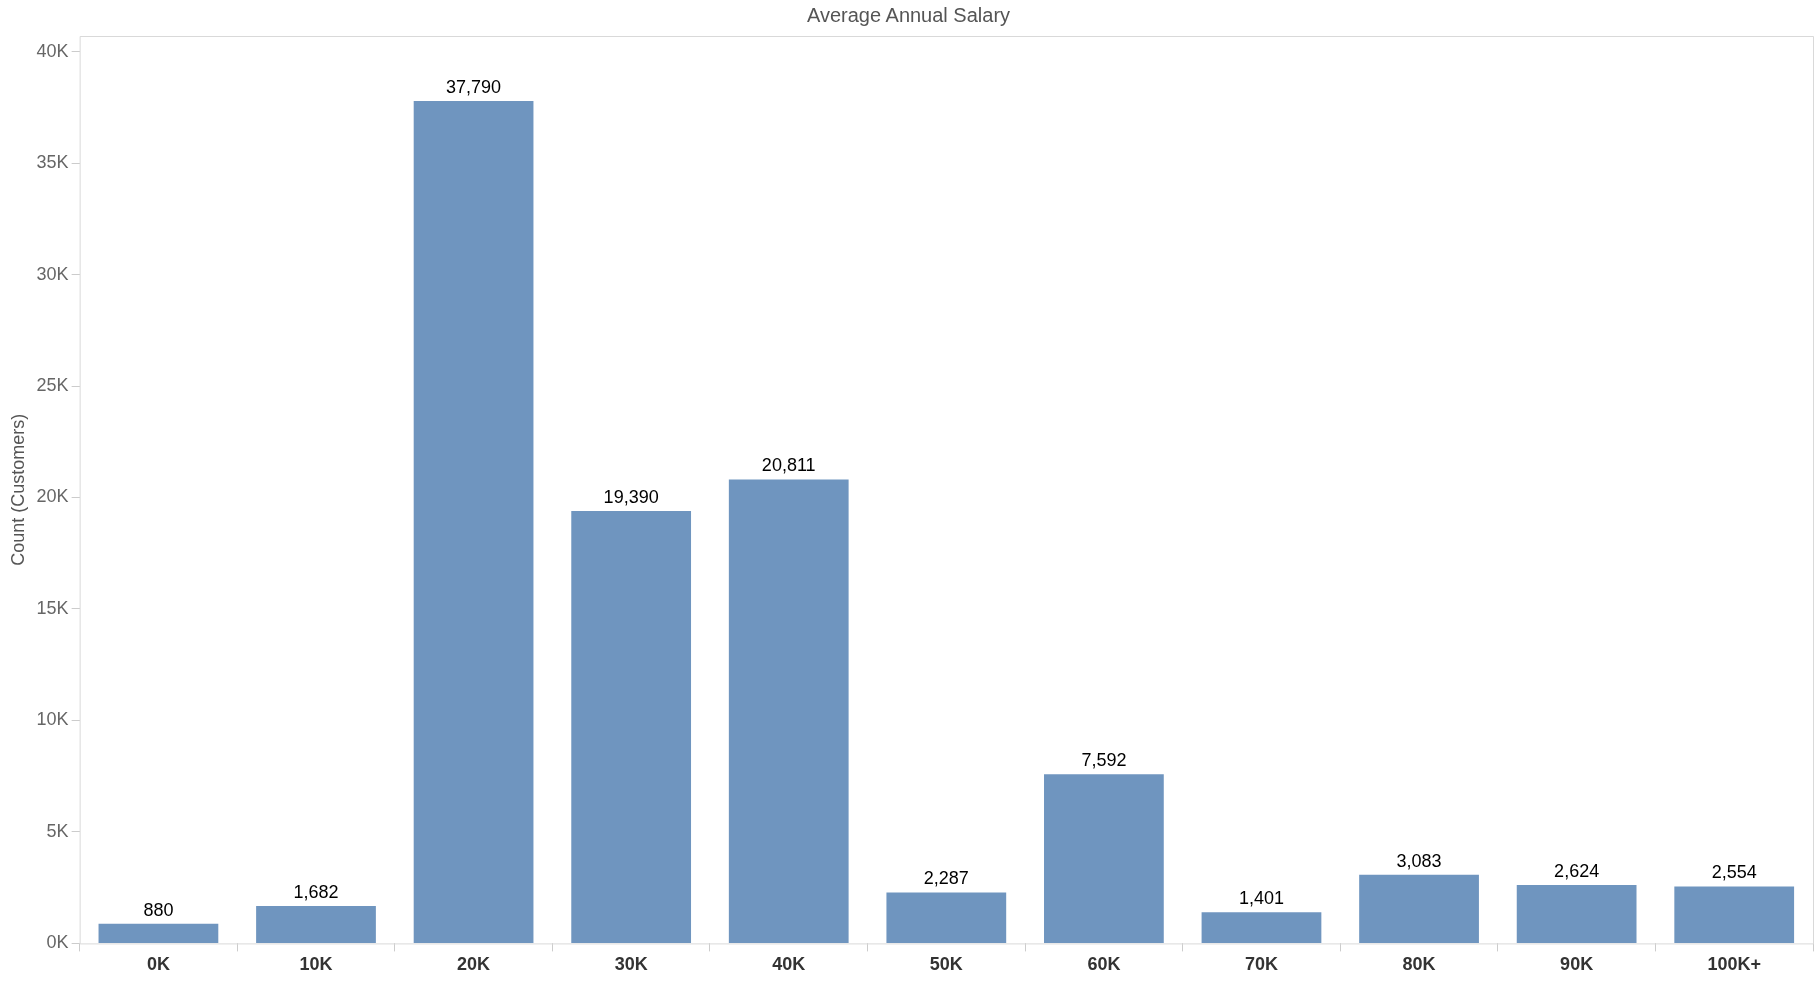 This screenshot has height=983, width=1819. Describe the element at coordinates (1104, 964) in the screenshot. I see `x-tick-label: 60K` at that location.